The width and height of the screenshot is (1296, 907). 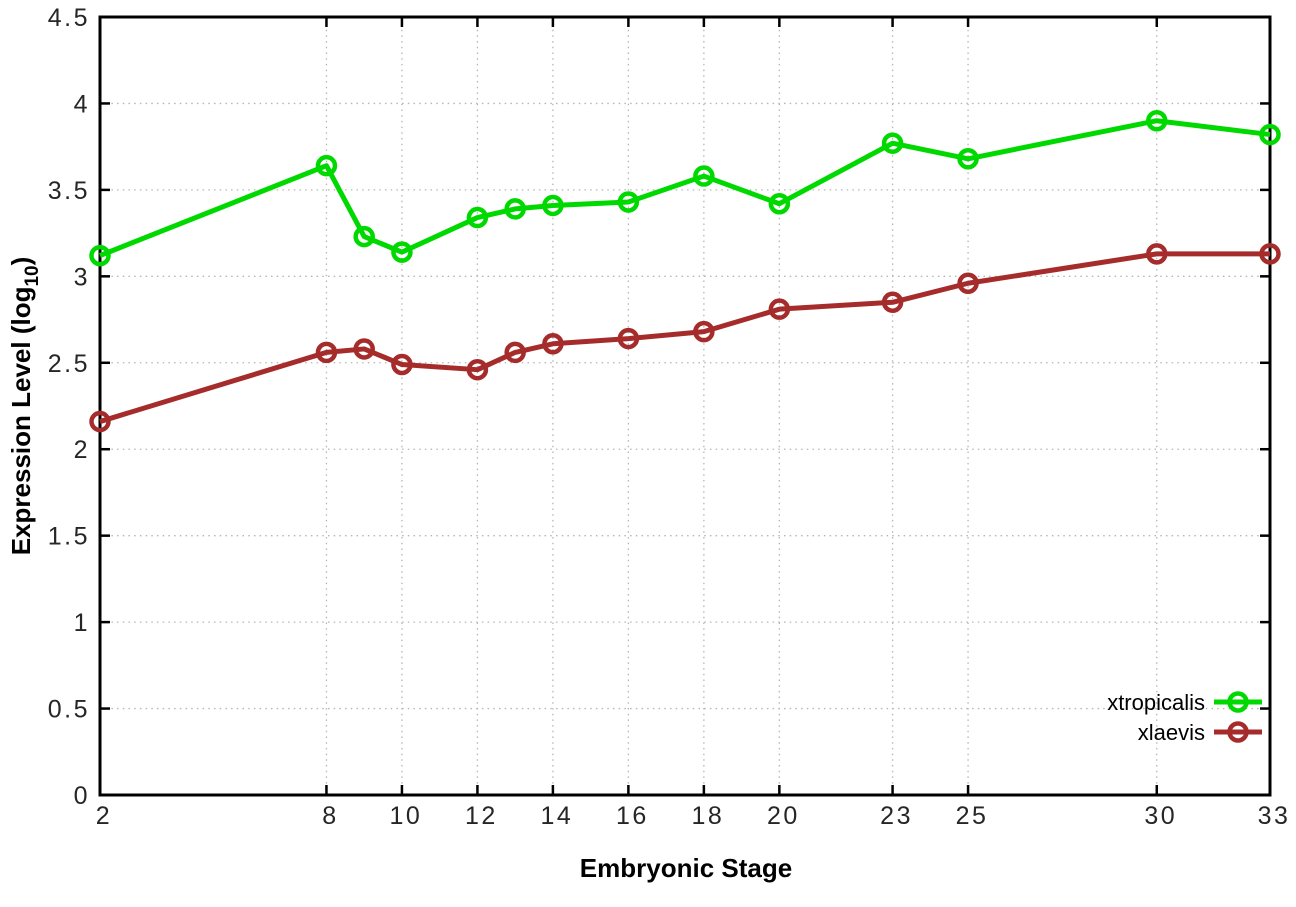 I want to click on legend-label-xtropicalis: xtropicalis, so click(x=1156, y=702).